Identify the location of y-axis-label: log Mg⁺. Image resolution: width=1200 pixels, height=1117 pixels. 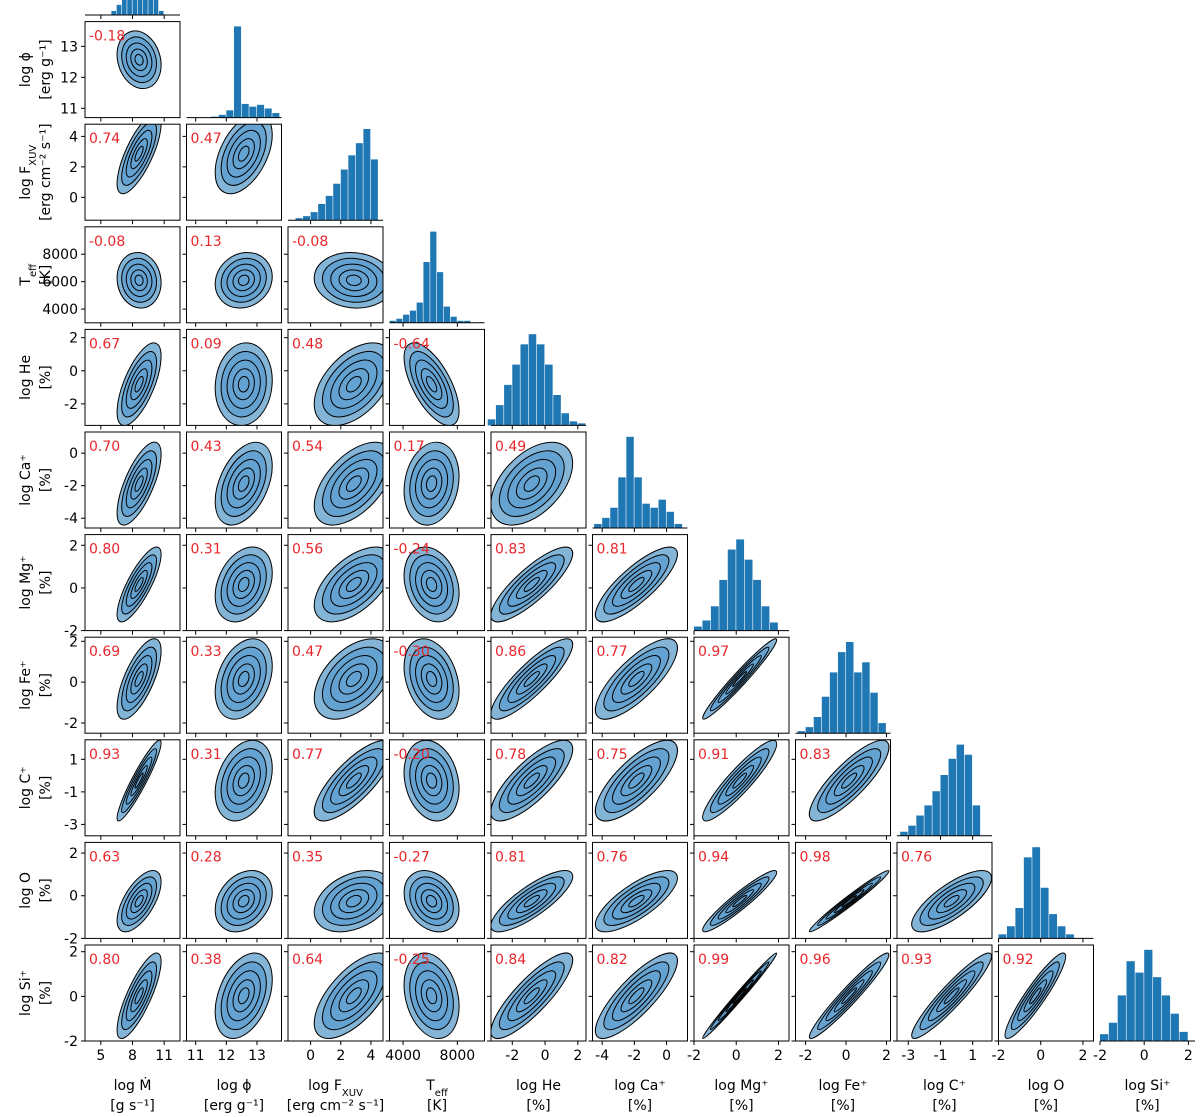
(26, 583).